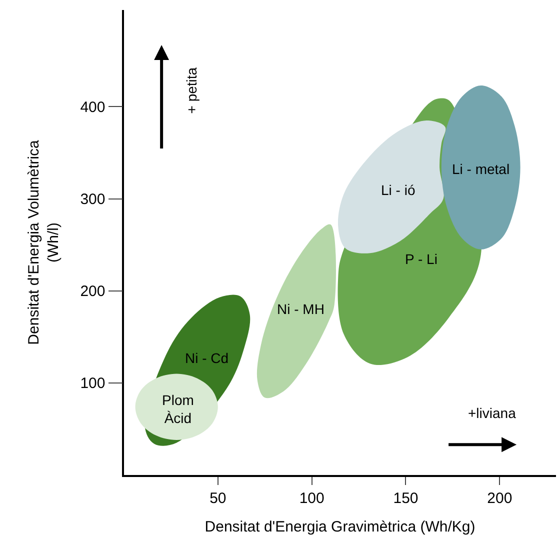 The width and height of the screenshot is (560, 550). What do you see at coordinates (218, 498) in the screenshot?
I see `x-tick-label: 50` at bounding box center [218, 498].